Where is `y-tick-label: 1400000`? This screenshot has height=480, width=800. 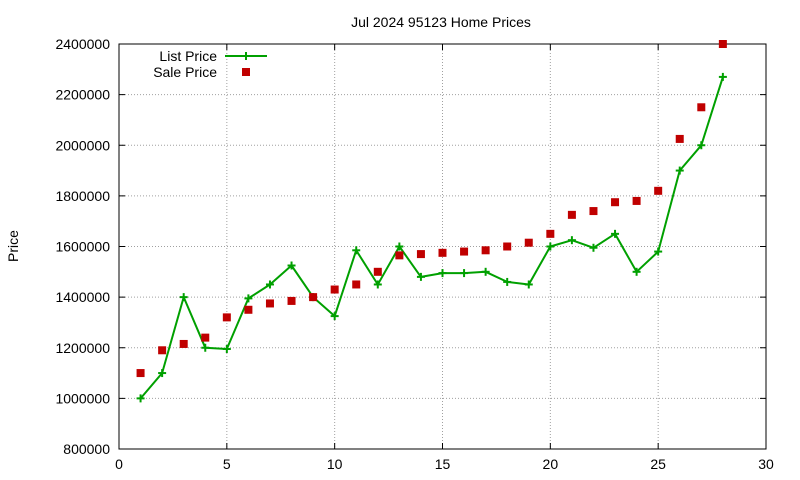 y-tick-label: 1400000 is located at coordinates (82, 297).